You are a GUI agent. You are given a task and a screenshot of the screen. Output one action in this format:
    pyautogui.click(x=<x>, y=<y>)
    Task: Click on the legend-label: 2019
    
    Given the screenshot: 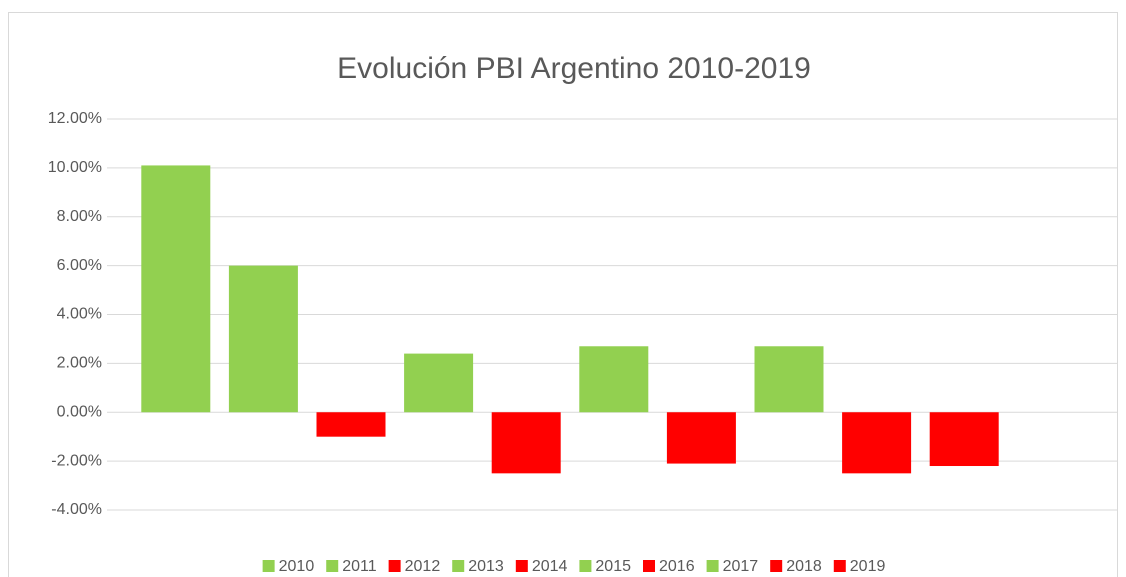 What is the action you would take?
    pyautogui.click(x=868, y=566)
    